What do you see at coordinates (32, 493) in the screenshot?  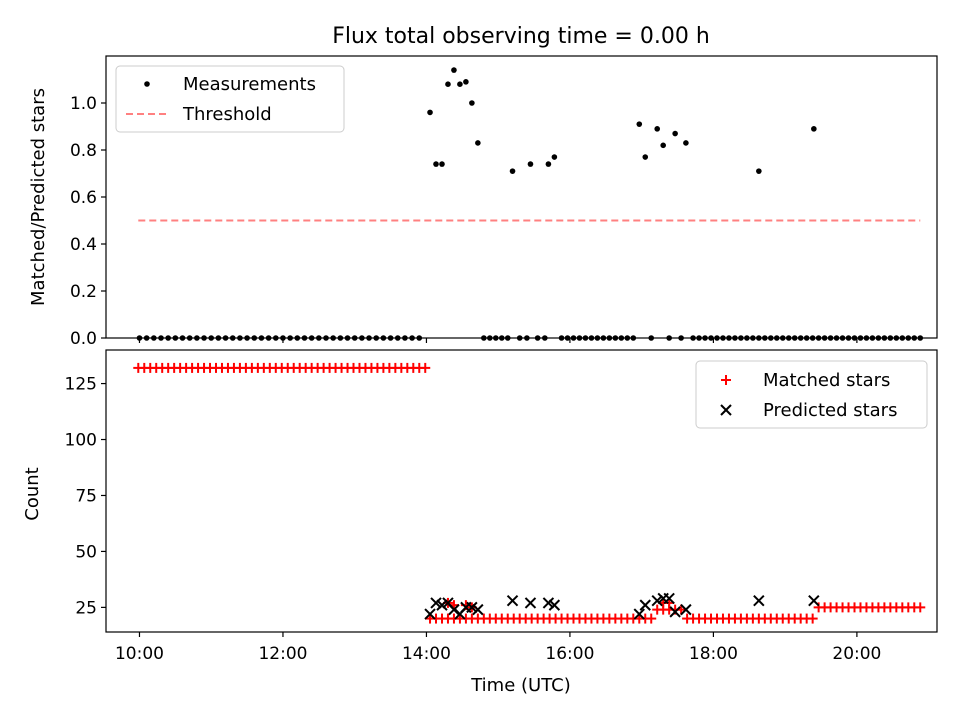 I see `bottom-y-axis-label: Count` at bounding box center [32, 493].